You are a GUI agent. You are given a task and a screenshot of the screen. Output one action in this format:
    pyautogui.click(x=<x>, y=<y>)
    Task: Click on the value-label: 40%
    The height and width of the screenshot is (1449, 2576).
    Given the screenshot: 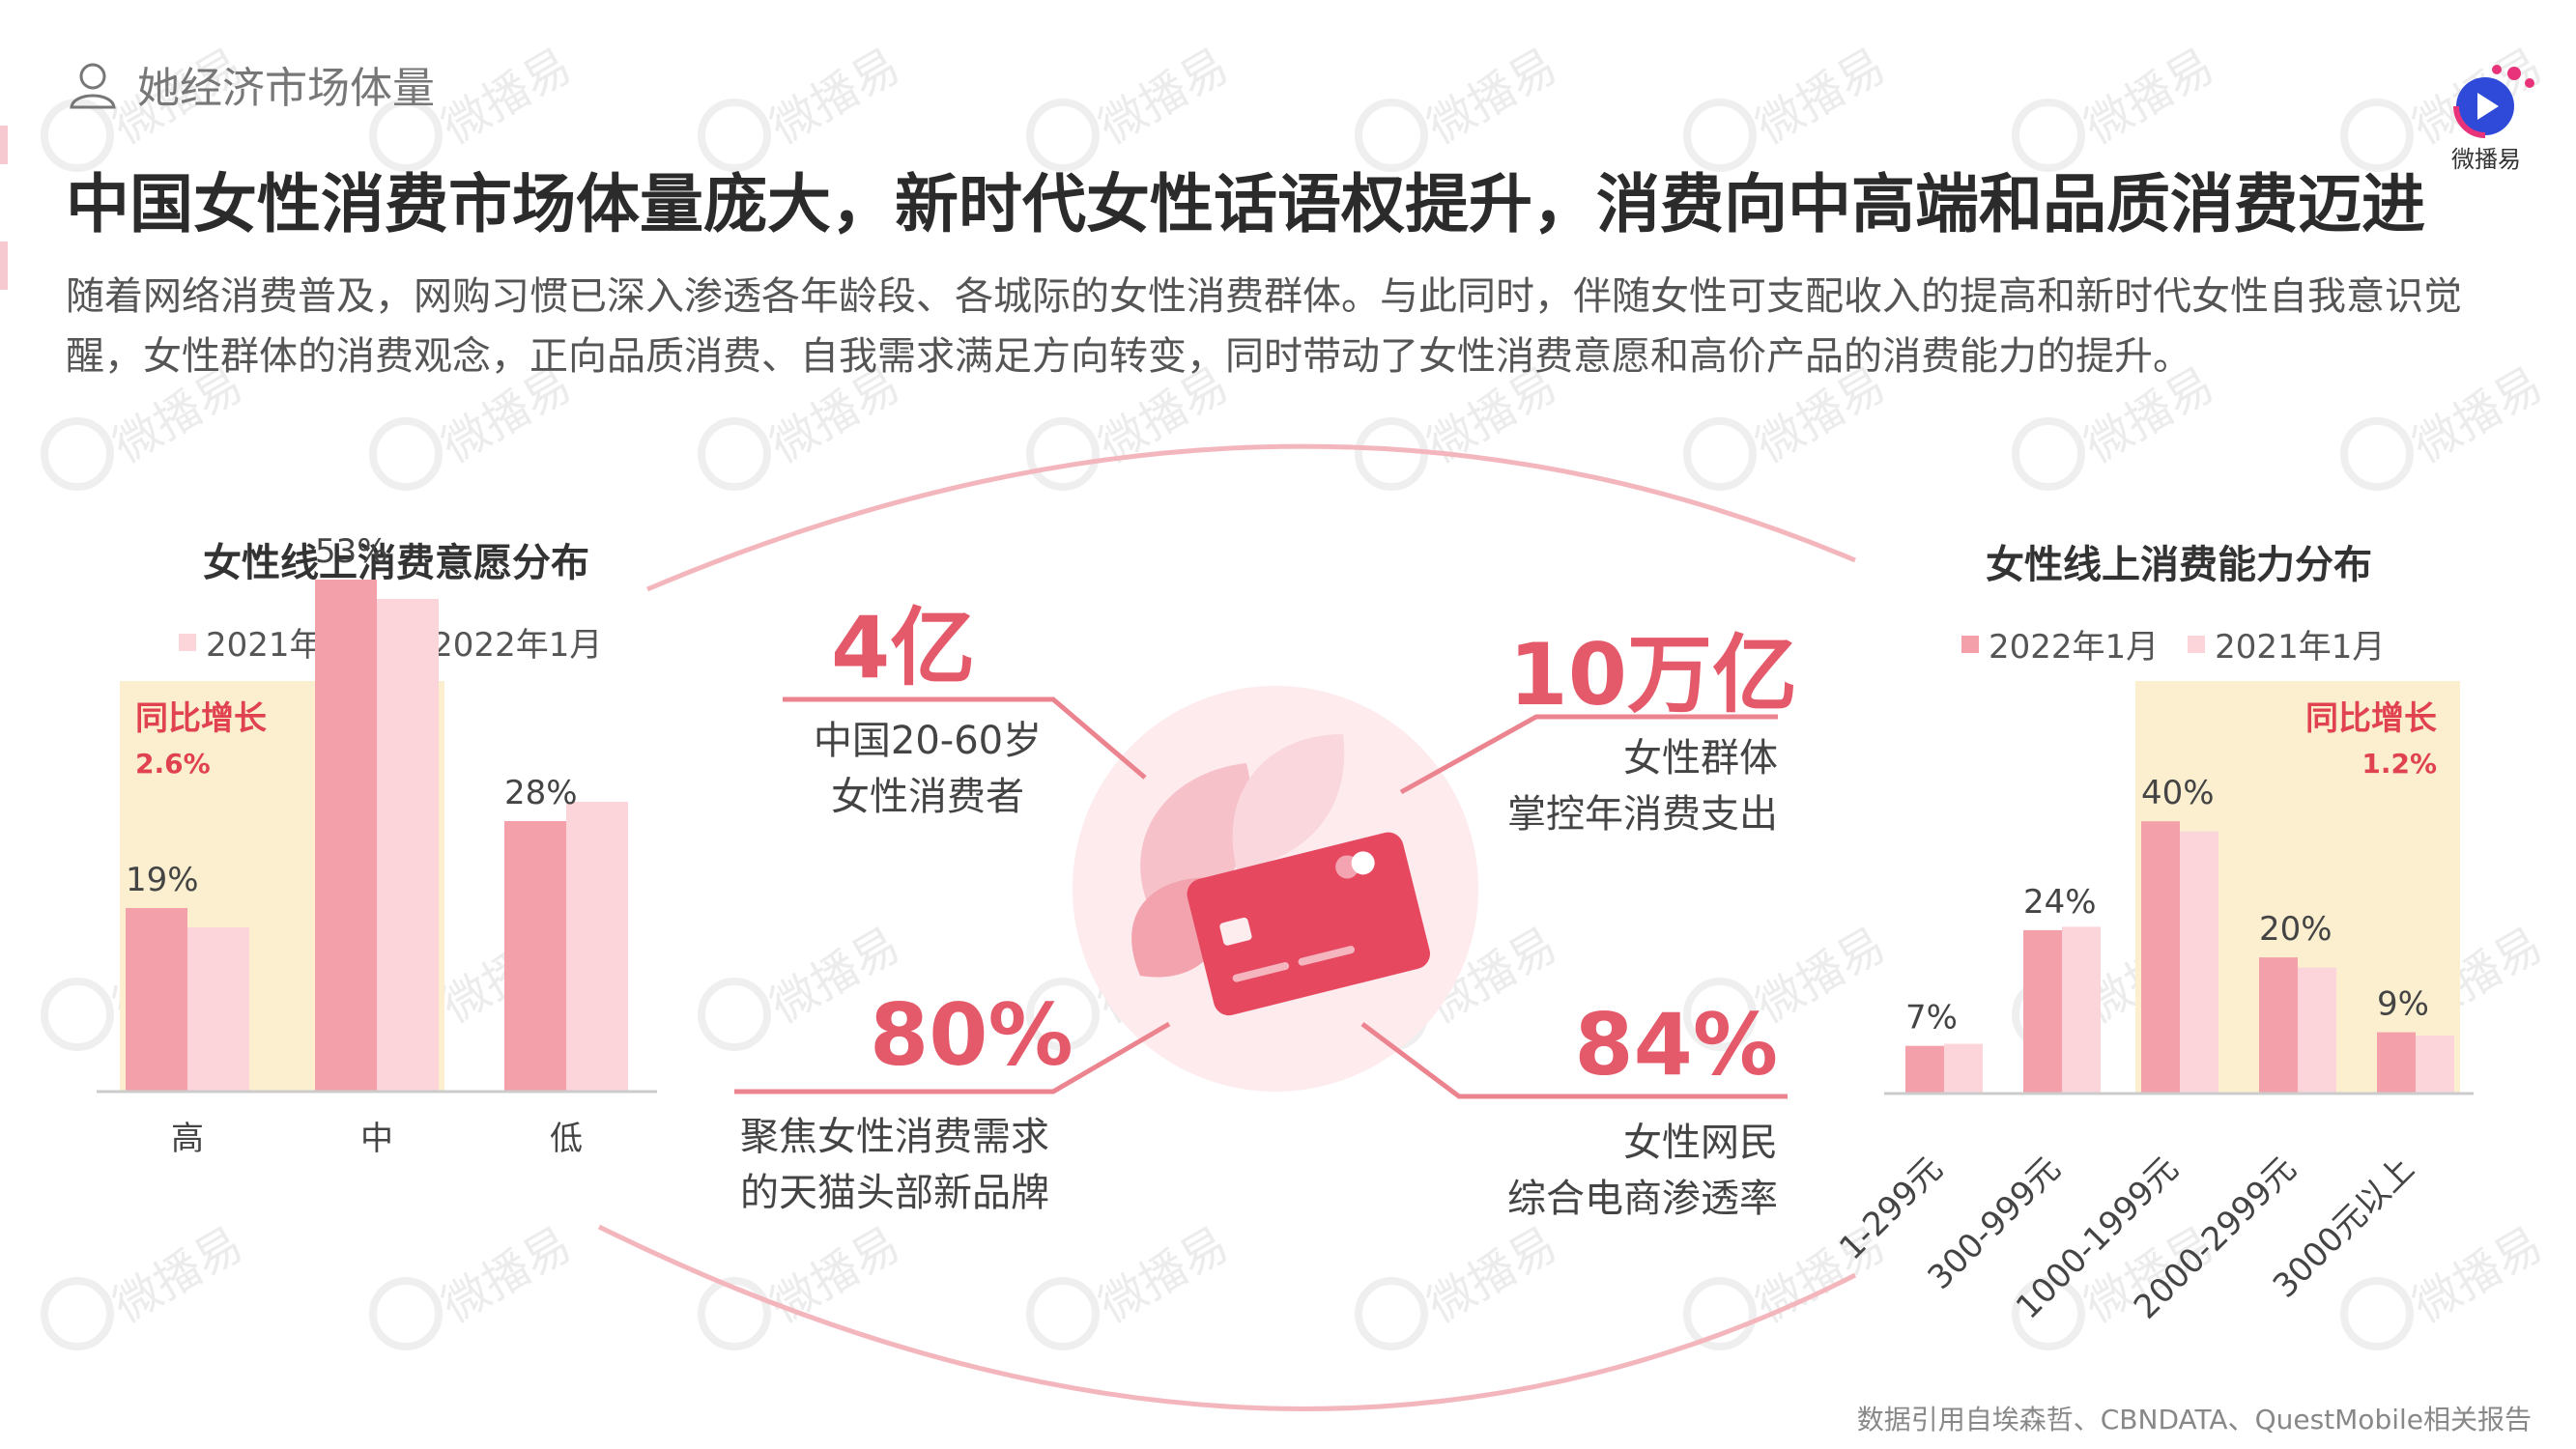 What is the action you would take?
    pyautogui.click(x=2178, y=793)
    